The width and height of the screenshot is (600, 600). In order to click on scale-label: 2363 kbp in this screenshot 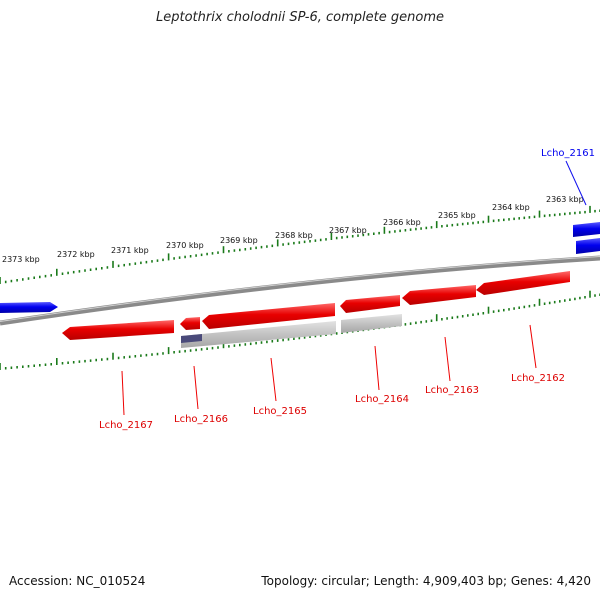, I will do `click(565, 199)`.